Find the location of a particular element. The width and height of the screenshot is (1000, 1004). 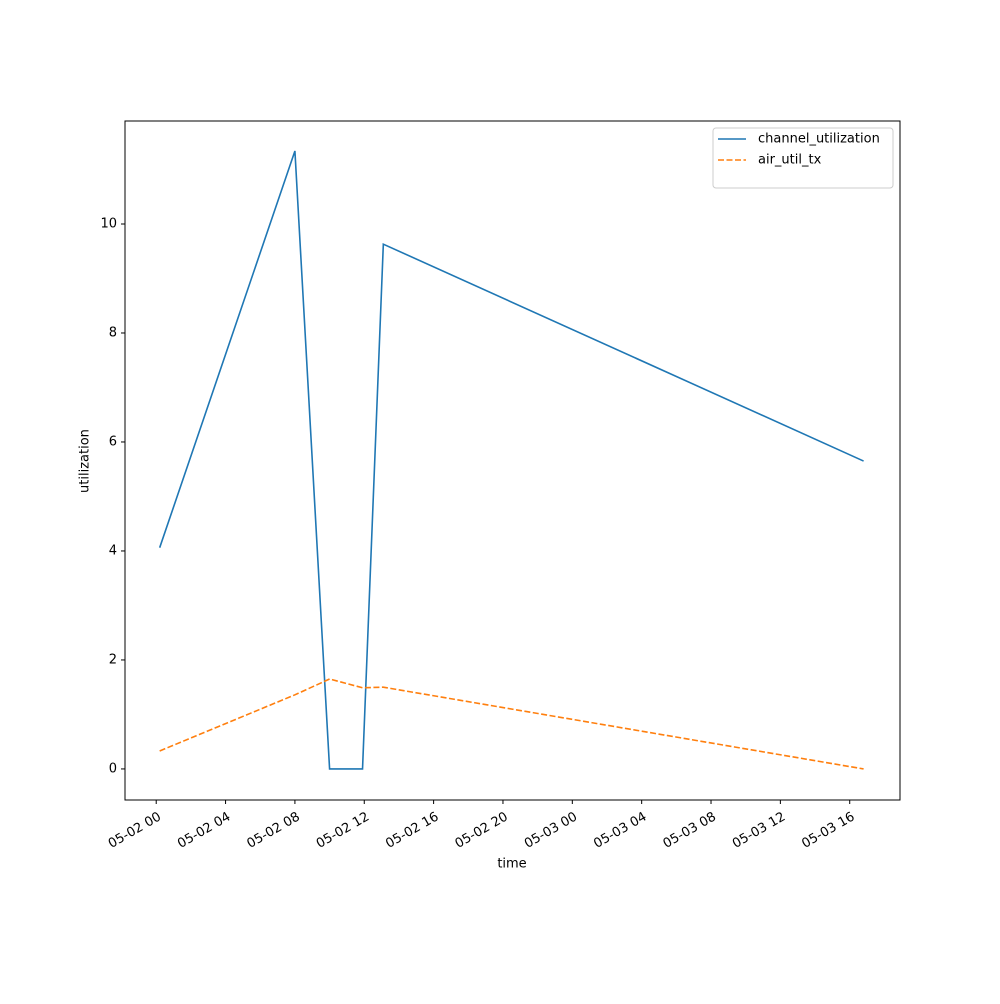

x-tick-label: 05-02 20 is located at coordinates (482, 831).